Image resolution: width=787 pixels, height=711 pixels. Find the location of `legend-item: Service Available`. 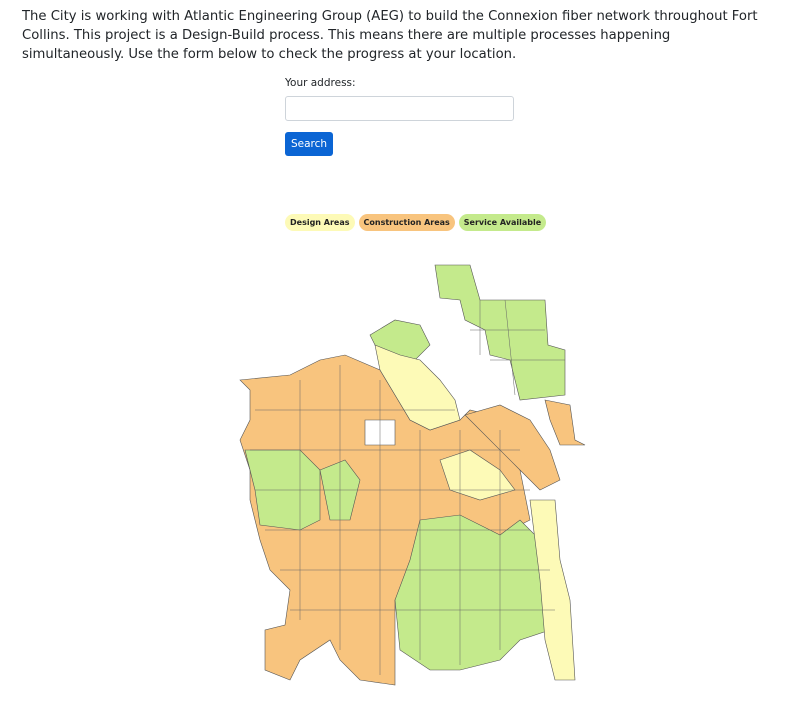

legend-item: Service Available is located at coordinates (502, 222).